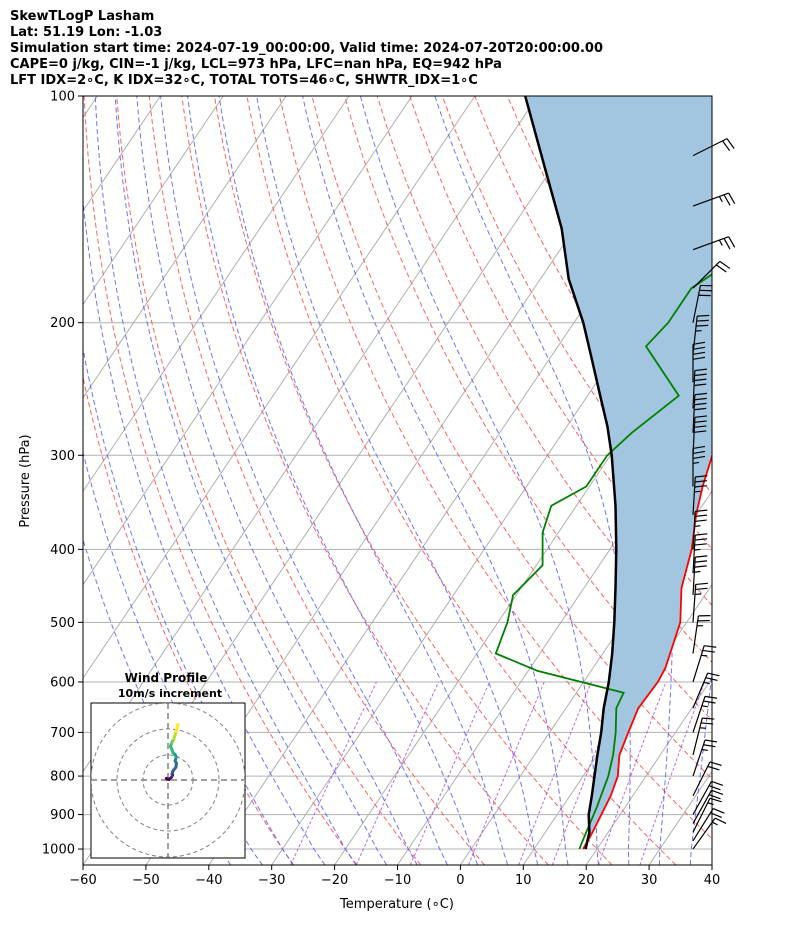  What do you see at coordinates (397, 880) in the screenshot?
I see `x-tick-label: −10` at bounding box center [397, 880].